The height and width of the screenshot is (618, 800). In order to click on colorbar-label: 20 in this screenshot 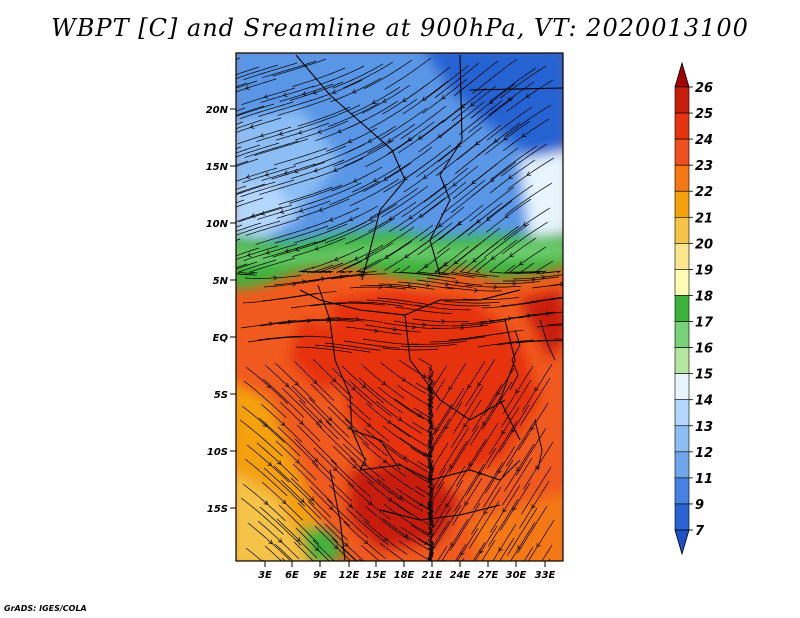, I will do `click(704, 244)`.